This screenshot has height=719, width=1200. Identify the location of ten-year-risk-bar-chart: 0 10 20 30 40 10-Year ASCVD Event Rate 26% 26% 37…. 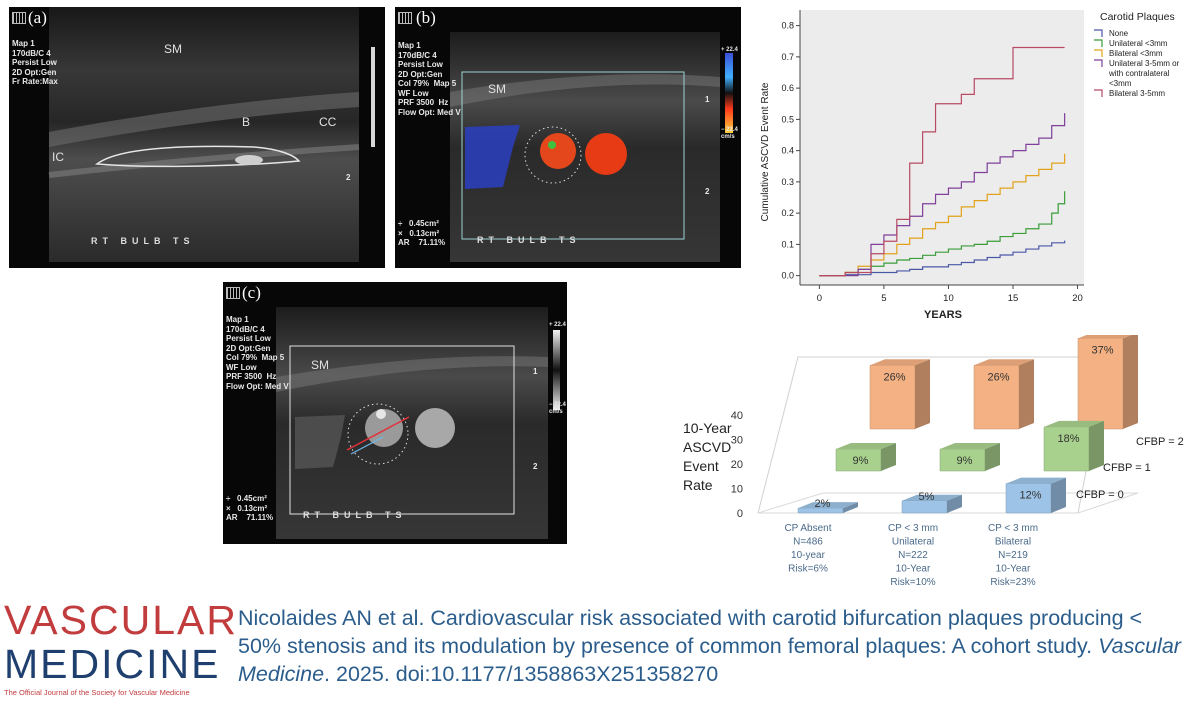
(933, 461).